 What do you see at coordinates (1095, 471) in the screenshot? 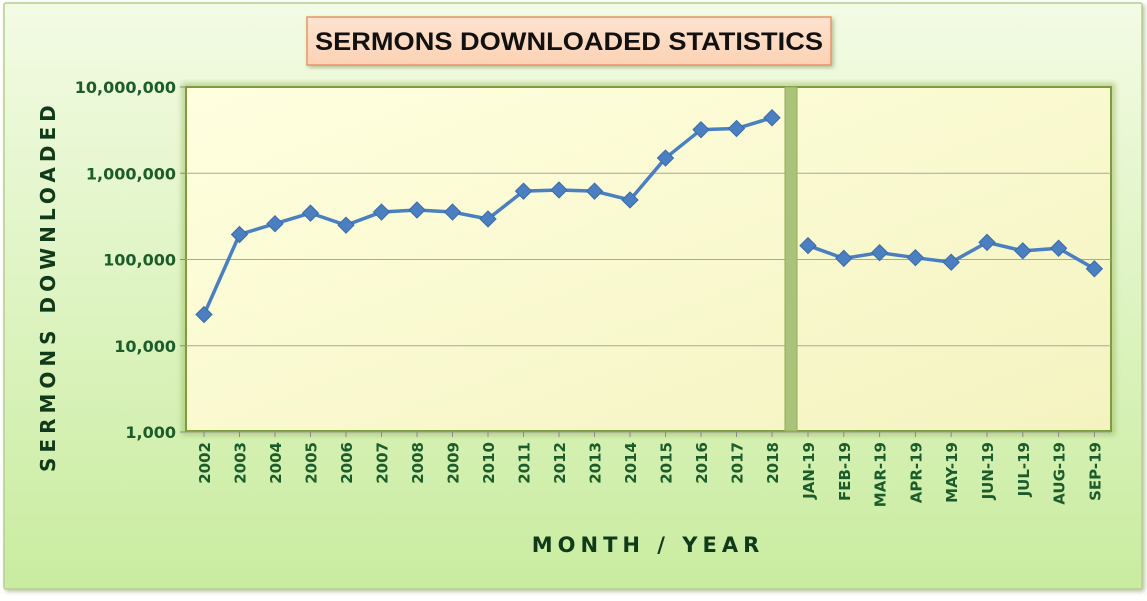
I see `x-tick-label: SEP-19` at bounding box center [1095, 471].